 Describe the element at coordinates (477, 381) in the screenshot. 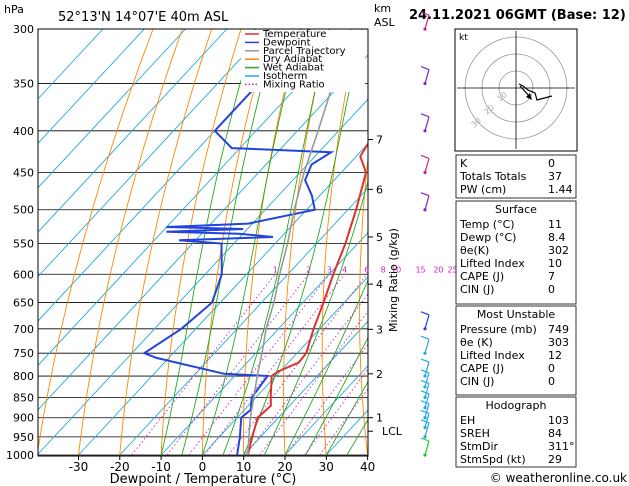

I see `table-label: CIN (J)` at that location.